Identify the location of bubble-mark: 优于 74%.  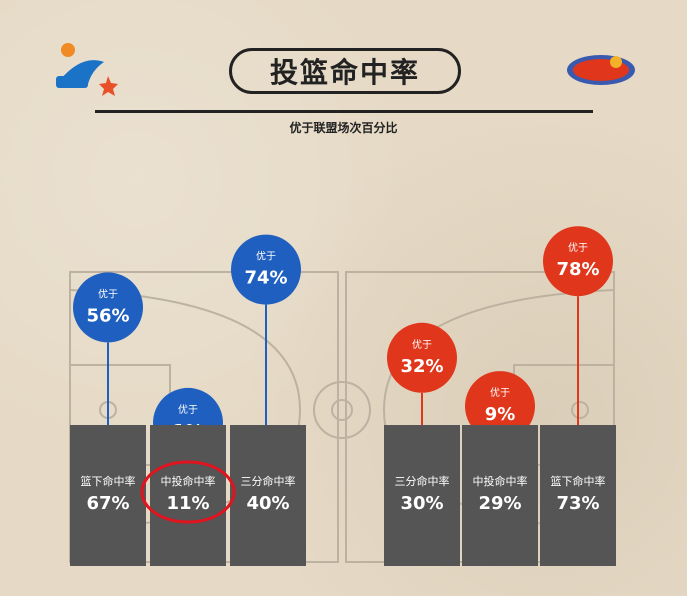
(266, 329).